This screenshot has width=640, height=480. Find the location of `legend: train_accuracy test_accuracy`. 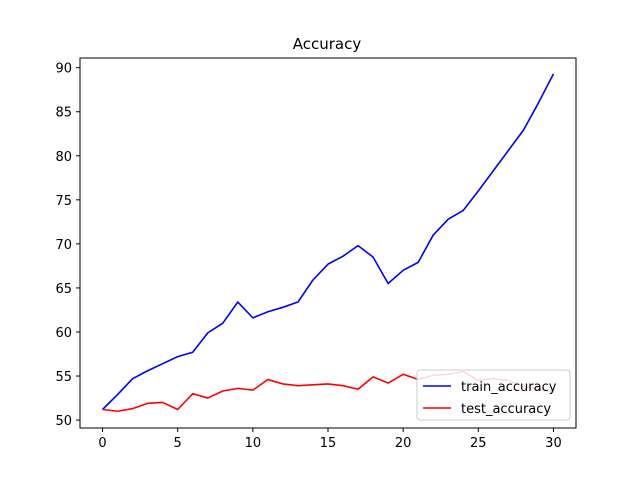

legend: train_accuracy test_accuracy is located at coordinates (493, 395).